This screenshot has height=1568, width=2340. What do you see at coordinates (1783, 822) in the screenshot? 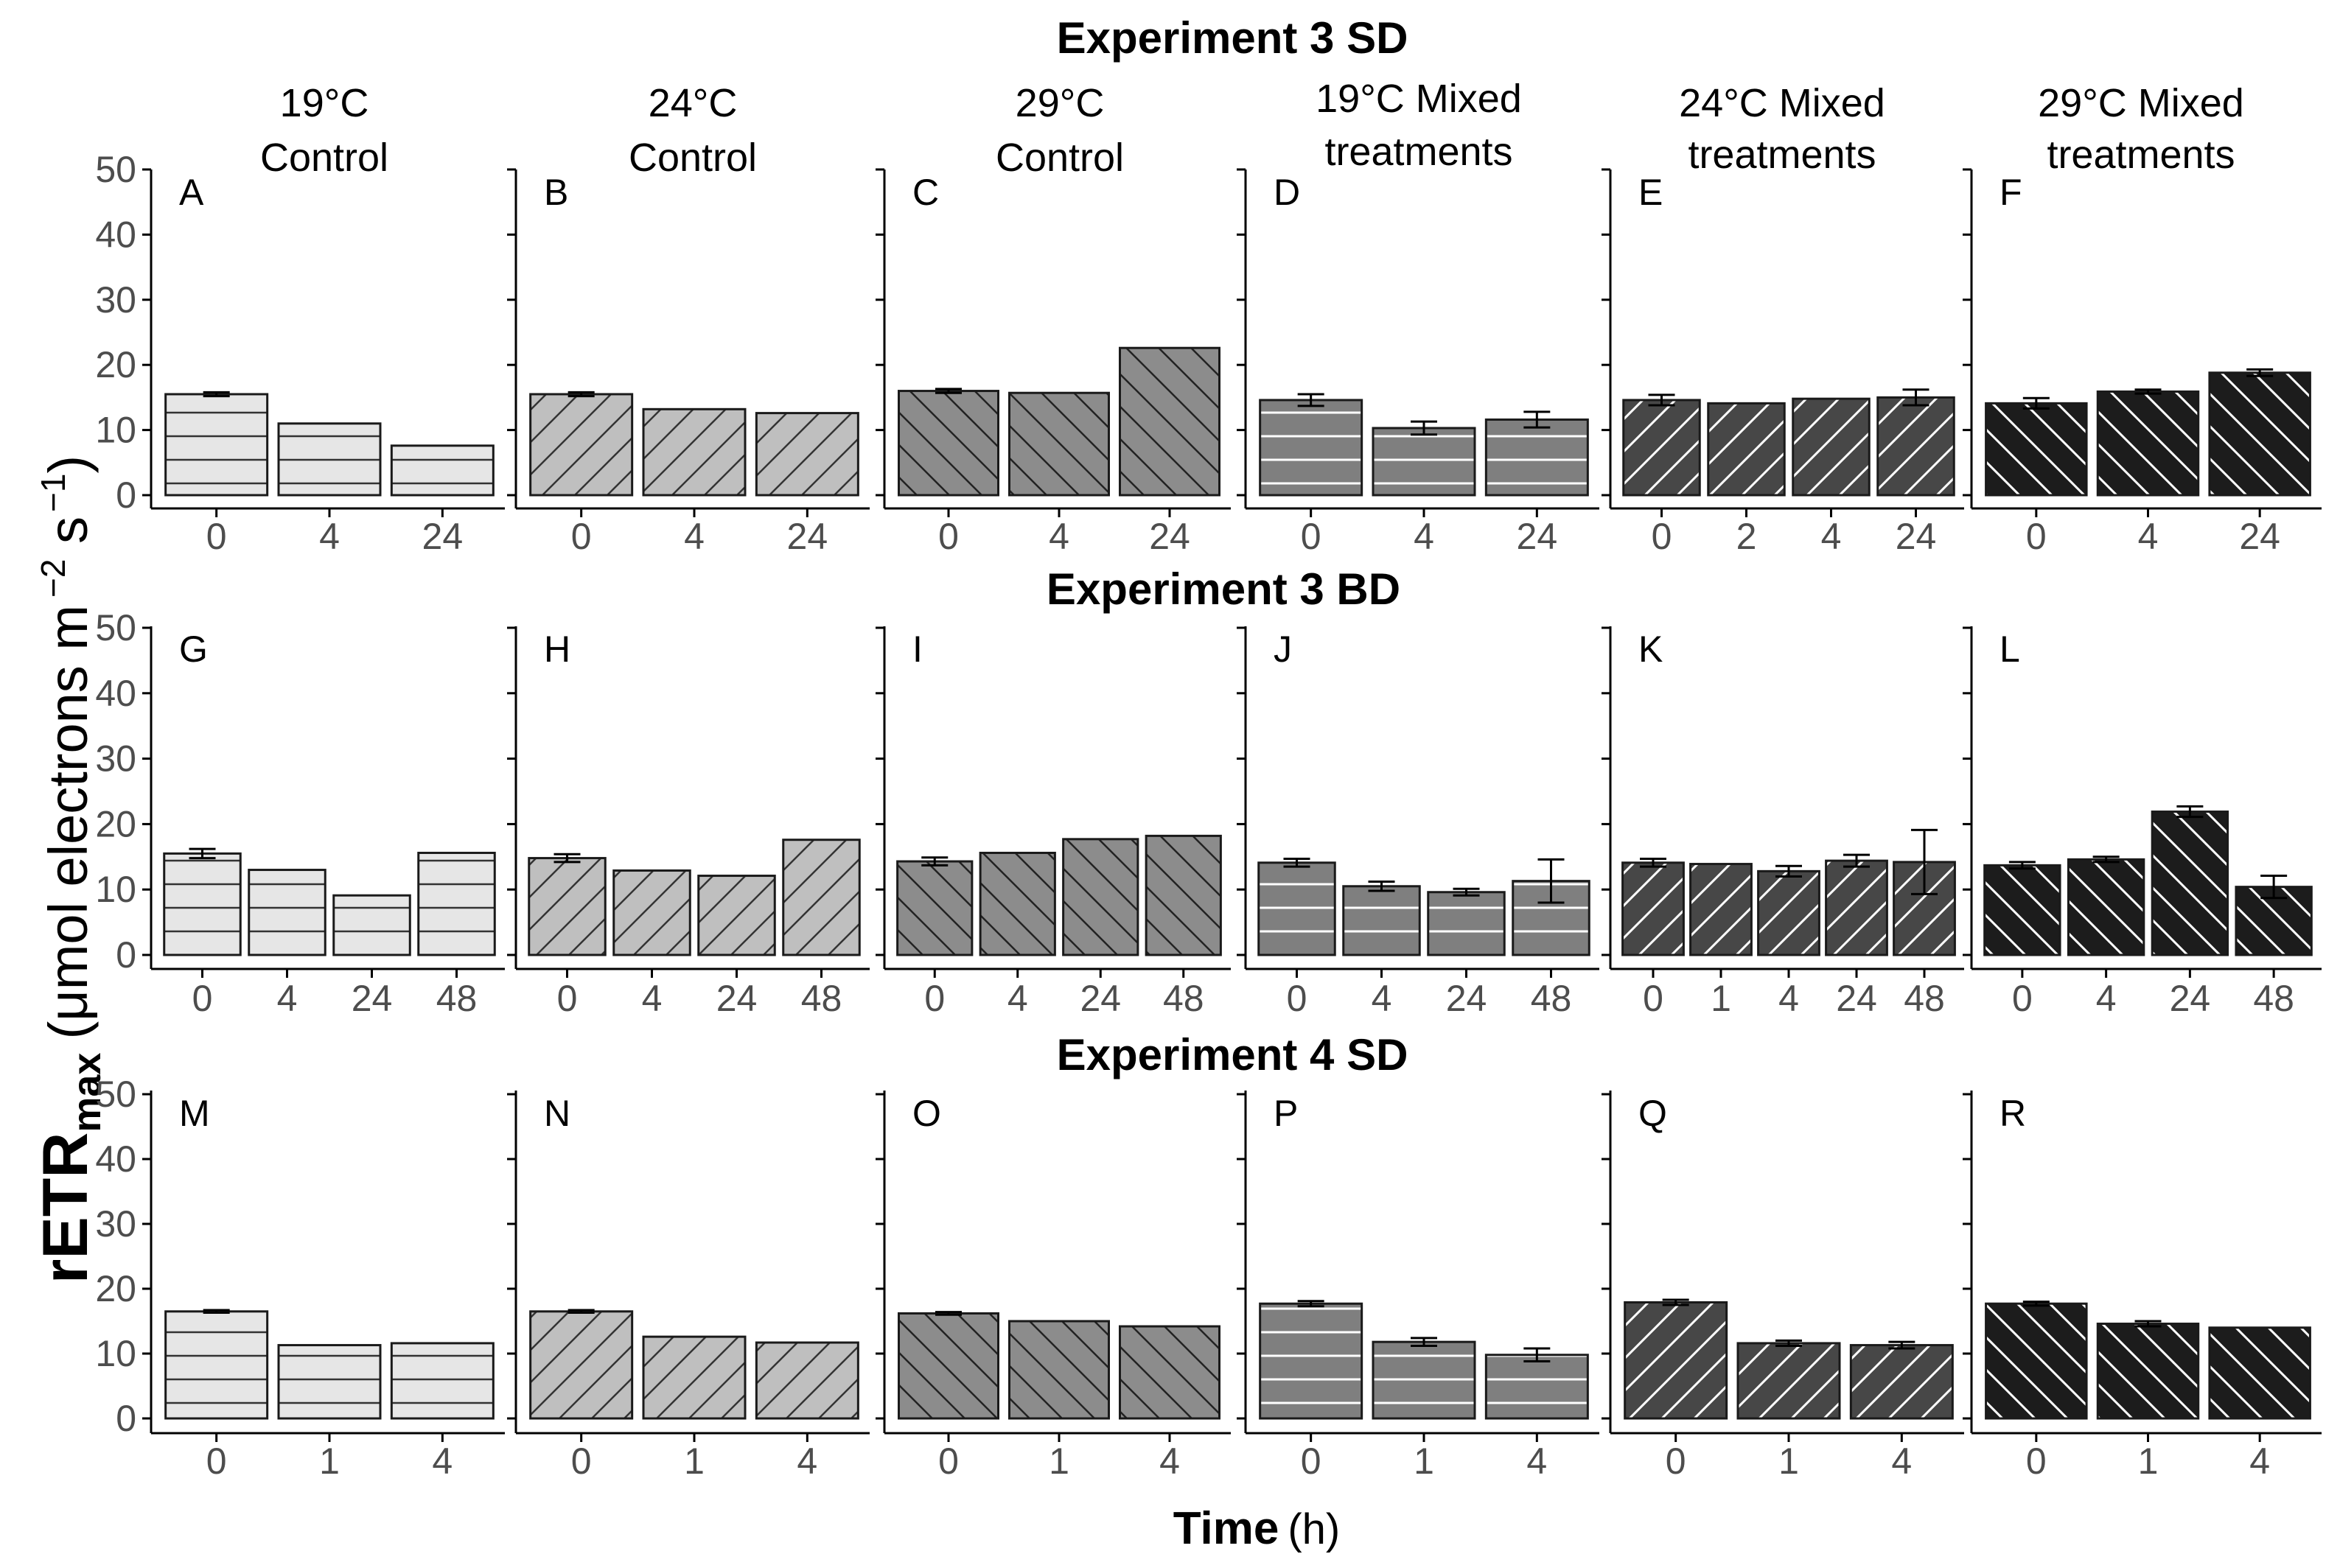
I see `panel-K: 0 1 4 24 48 K` at bounding box center [1783, 822].